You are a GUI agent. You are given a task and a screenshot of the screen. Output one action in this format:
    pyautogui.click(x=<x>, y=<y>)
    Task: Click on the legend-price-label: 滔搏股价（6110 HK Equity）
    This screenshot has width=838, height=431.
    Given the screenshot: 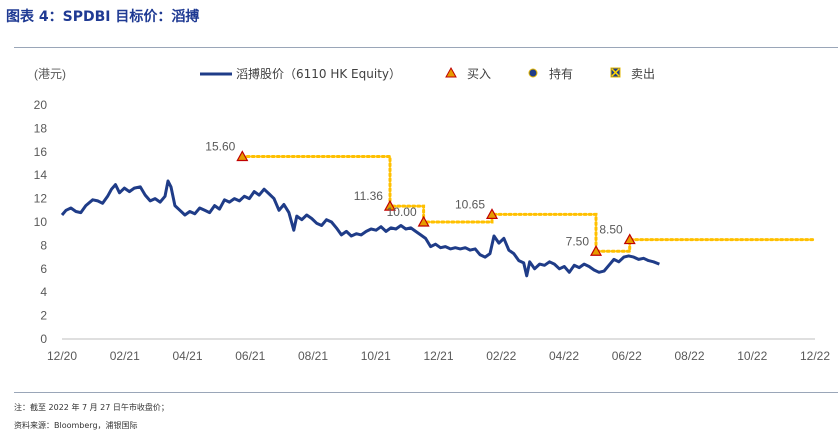 What is the action you would take?
    pyautogui.click(x=318, y=74)
    